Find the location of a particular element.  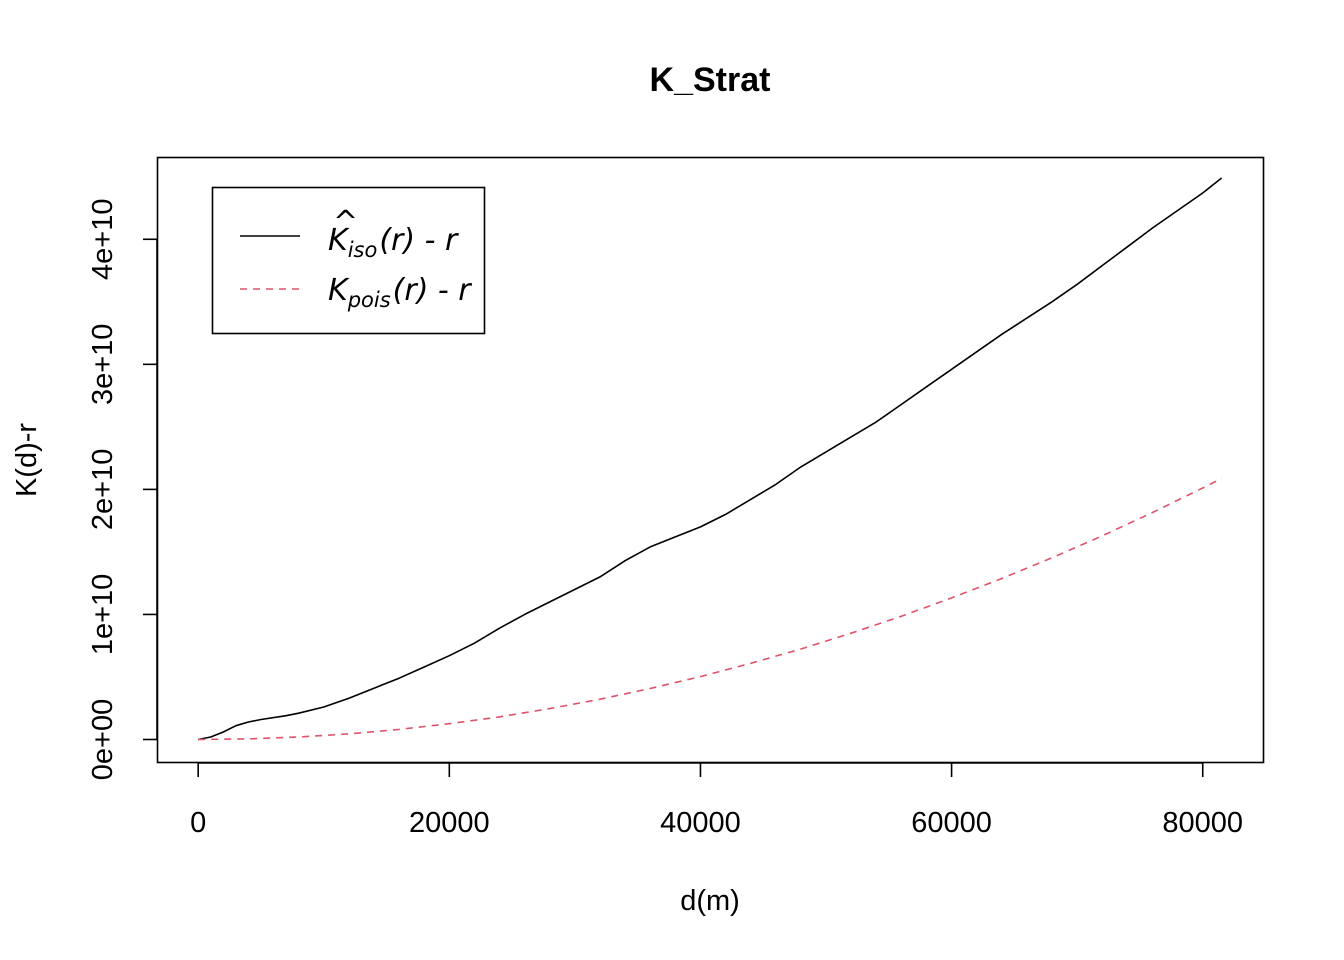

legend-main-1: K is located at coordinates (339, 290).